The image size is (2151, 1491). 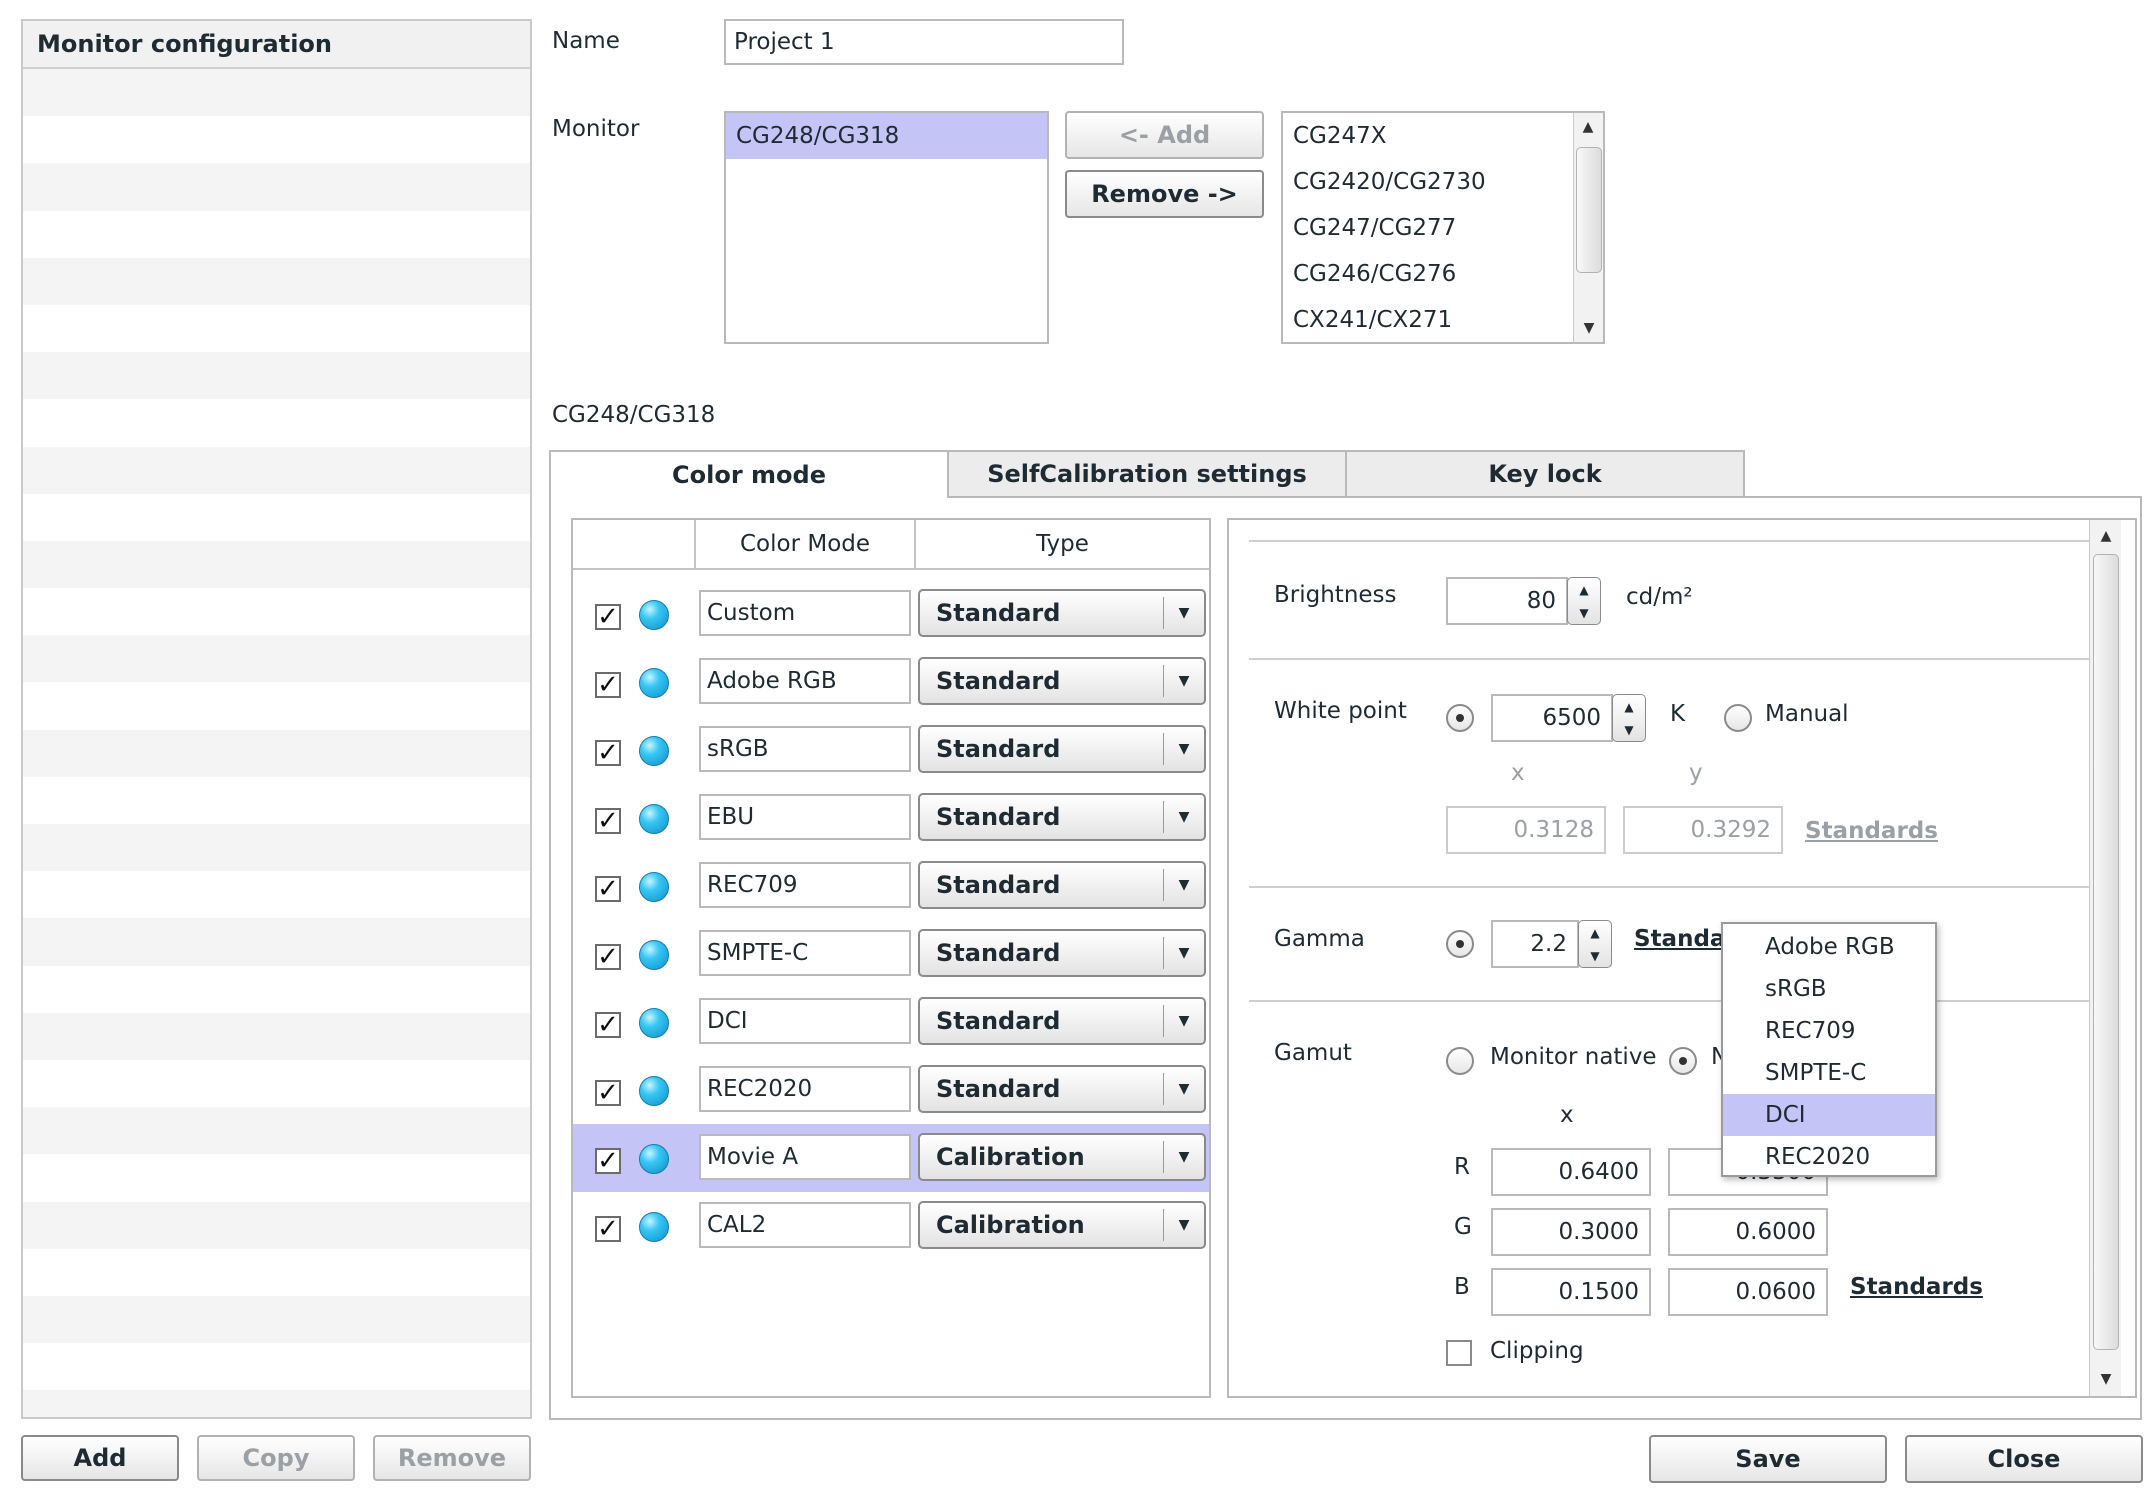 What do you see at coordinates (2024, 1459) in the screenshot?
I see `close-button: Close` at bounding box center [2024, 1459].